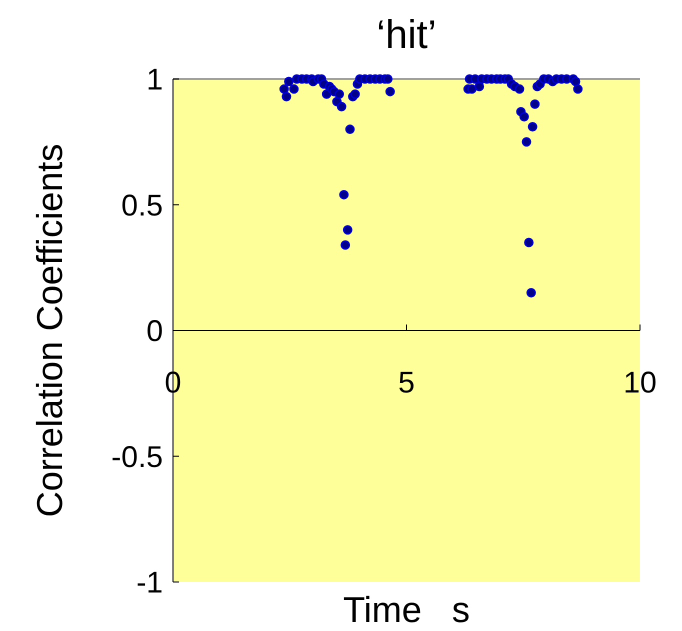 The width and height of the screenshot is (682, 631). Describe the element at coordinates (154, 331) in the screenshot. I see `y-tick-label: 0` at that location.